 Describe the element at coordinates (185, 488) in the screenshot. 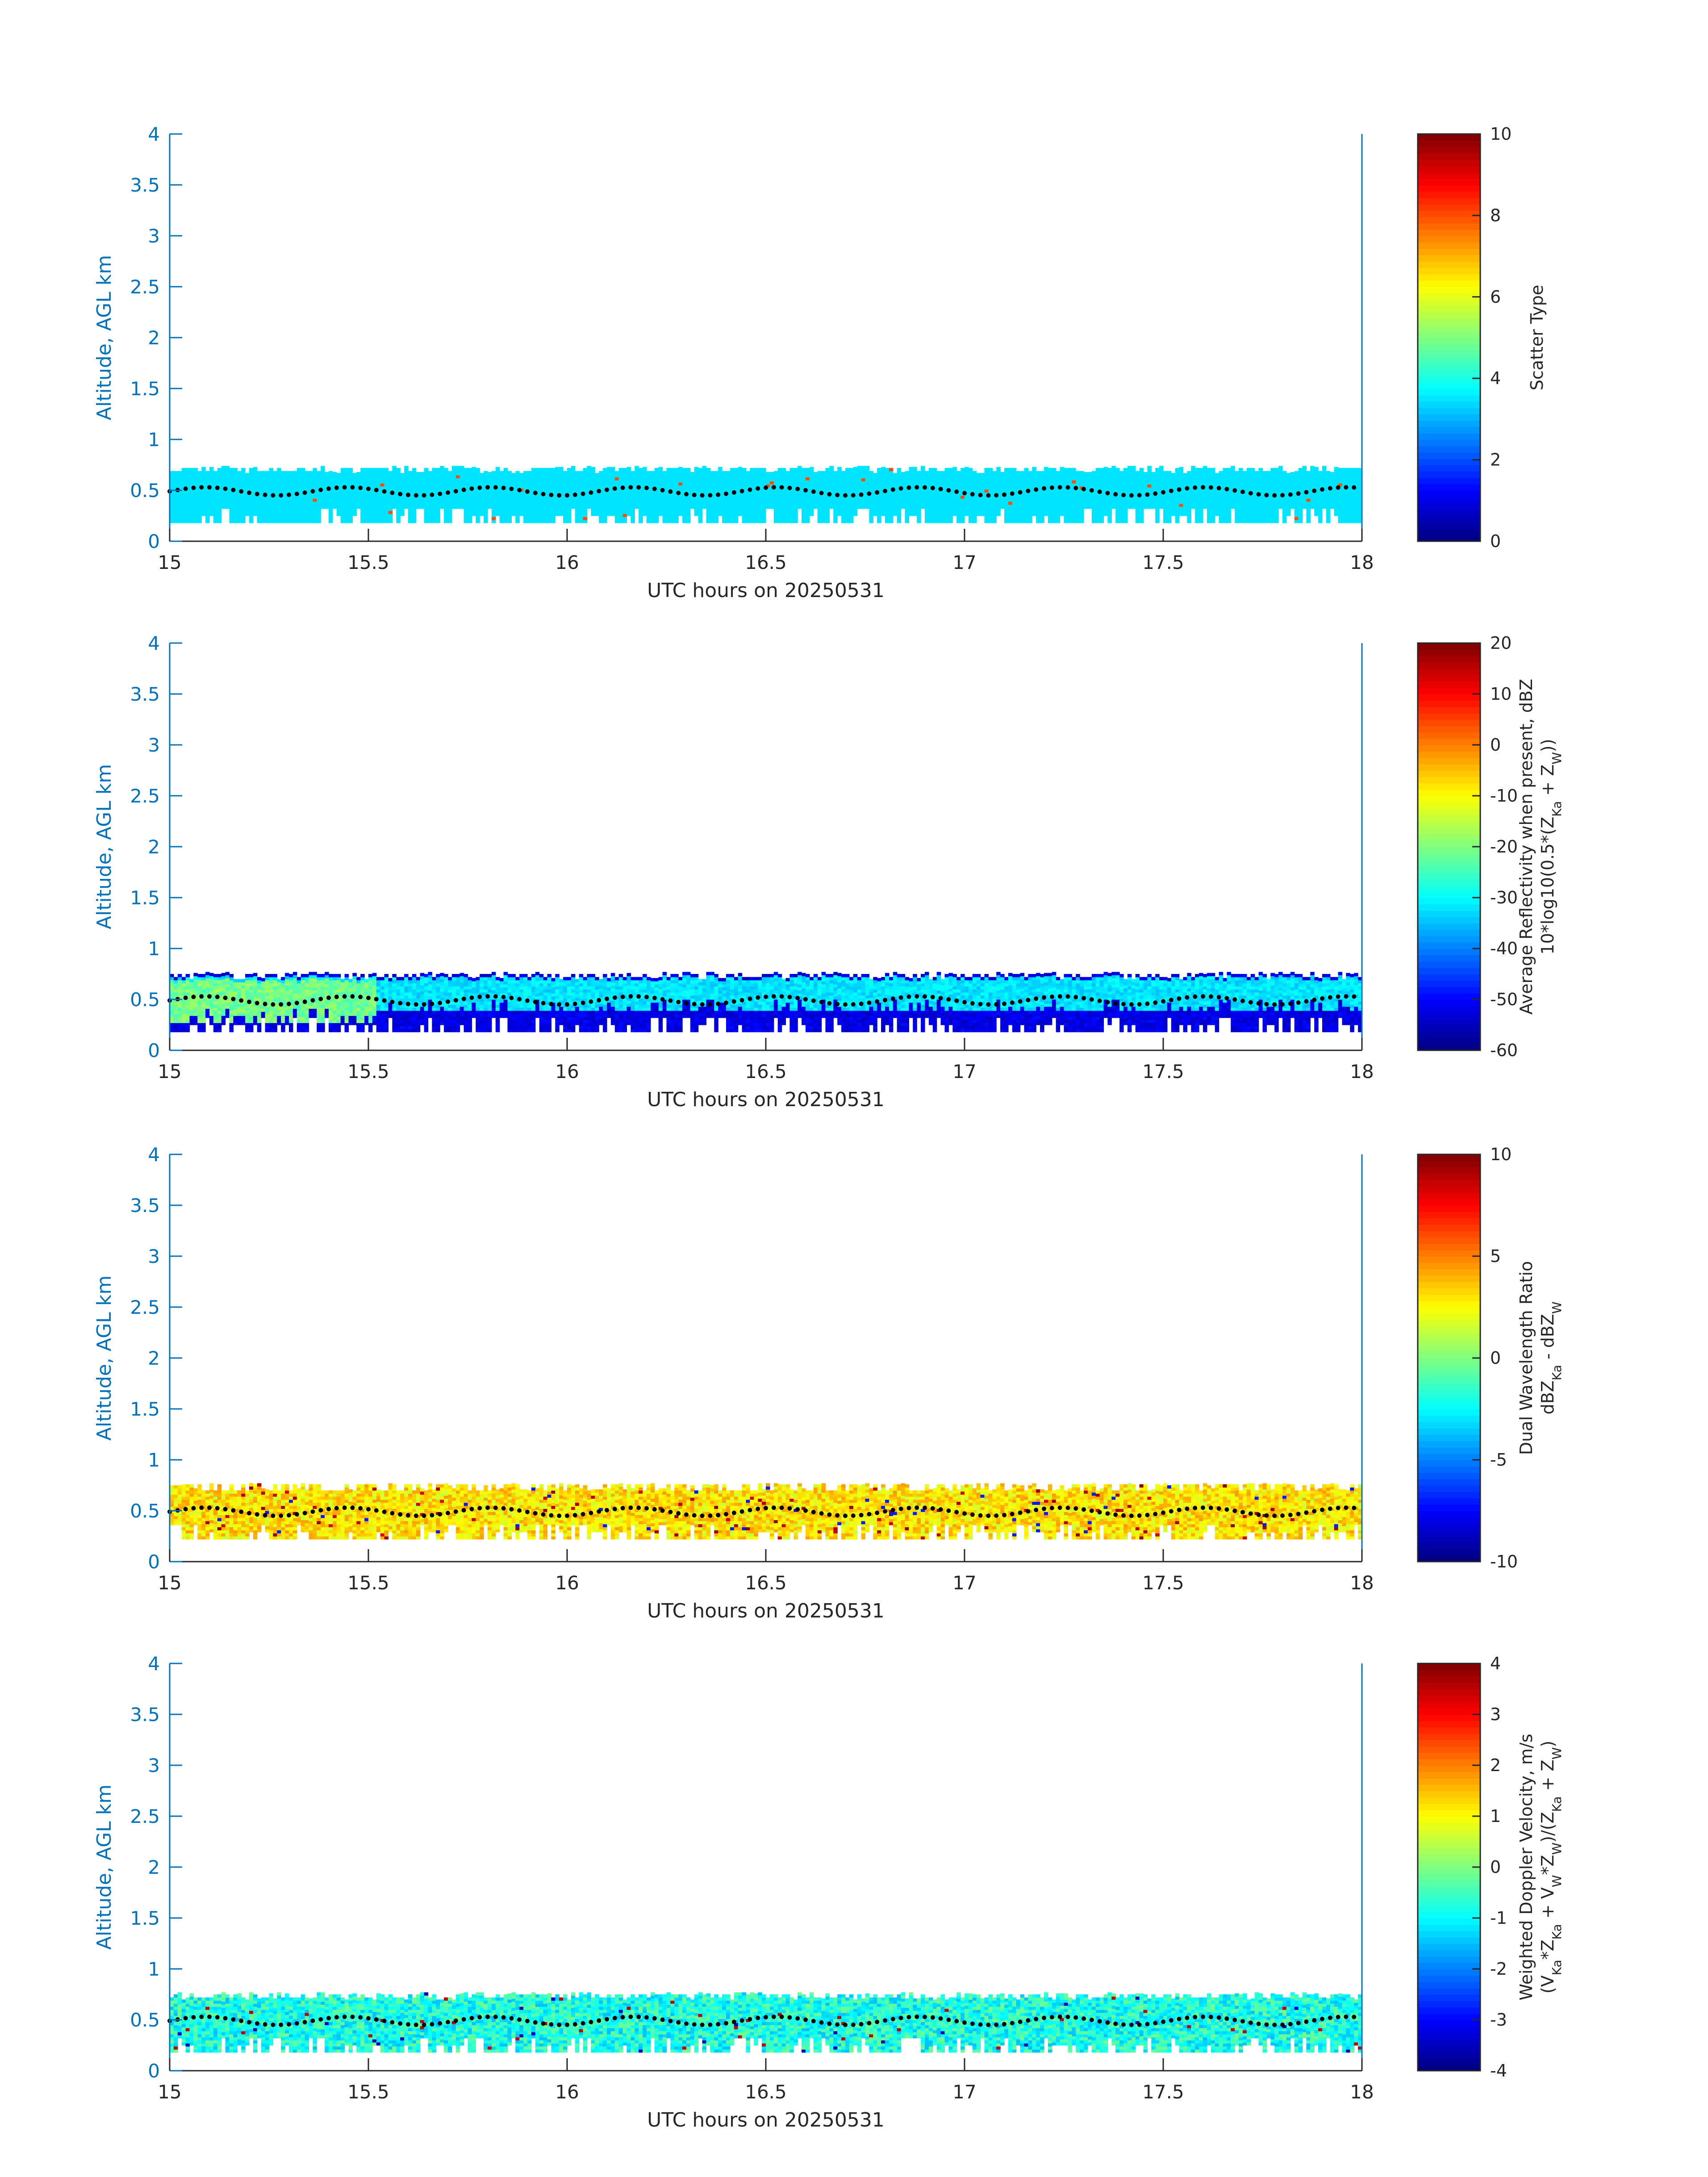

I see `overlay-dot` at that location.